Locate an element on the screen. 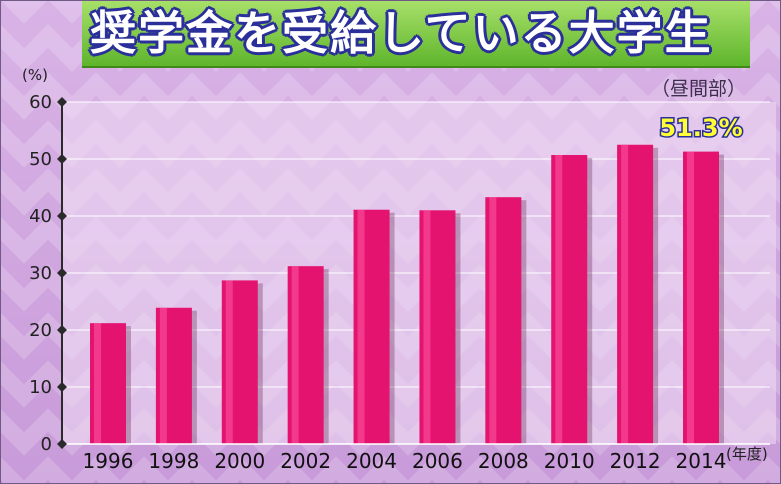 The image size is (781, 484). highlight-value-label: 51.3% is located at coordinates (700, 128).